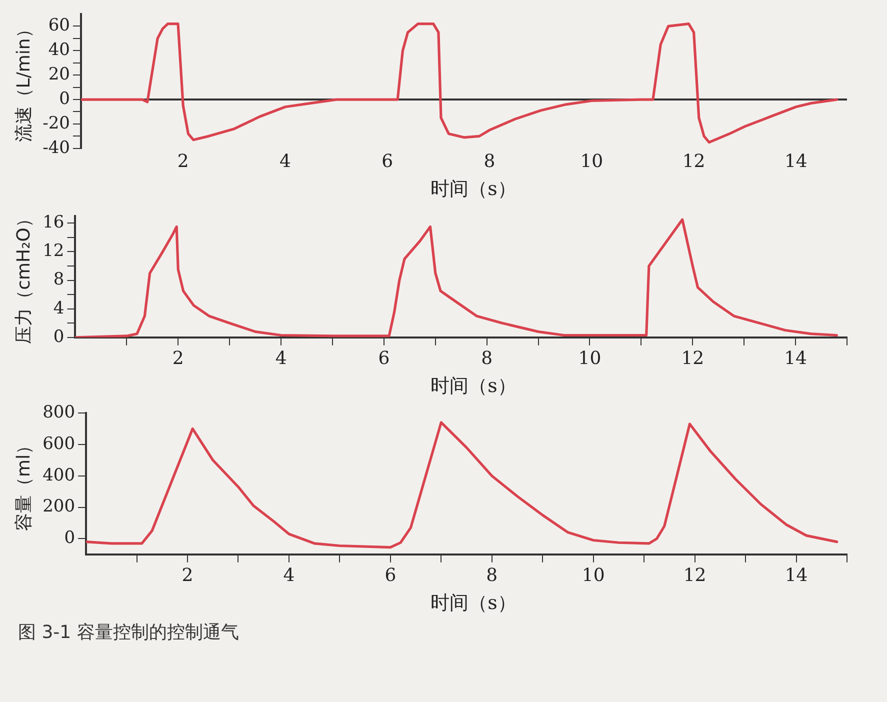 The height and width of the screenshot is (702, 887). What do you see at coordinates (23, 81) in the screenshot?
I see `y-axis-title: 流速（L/min）` at bounding box center [23, 81].